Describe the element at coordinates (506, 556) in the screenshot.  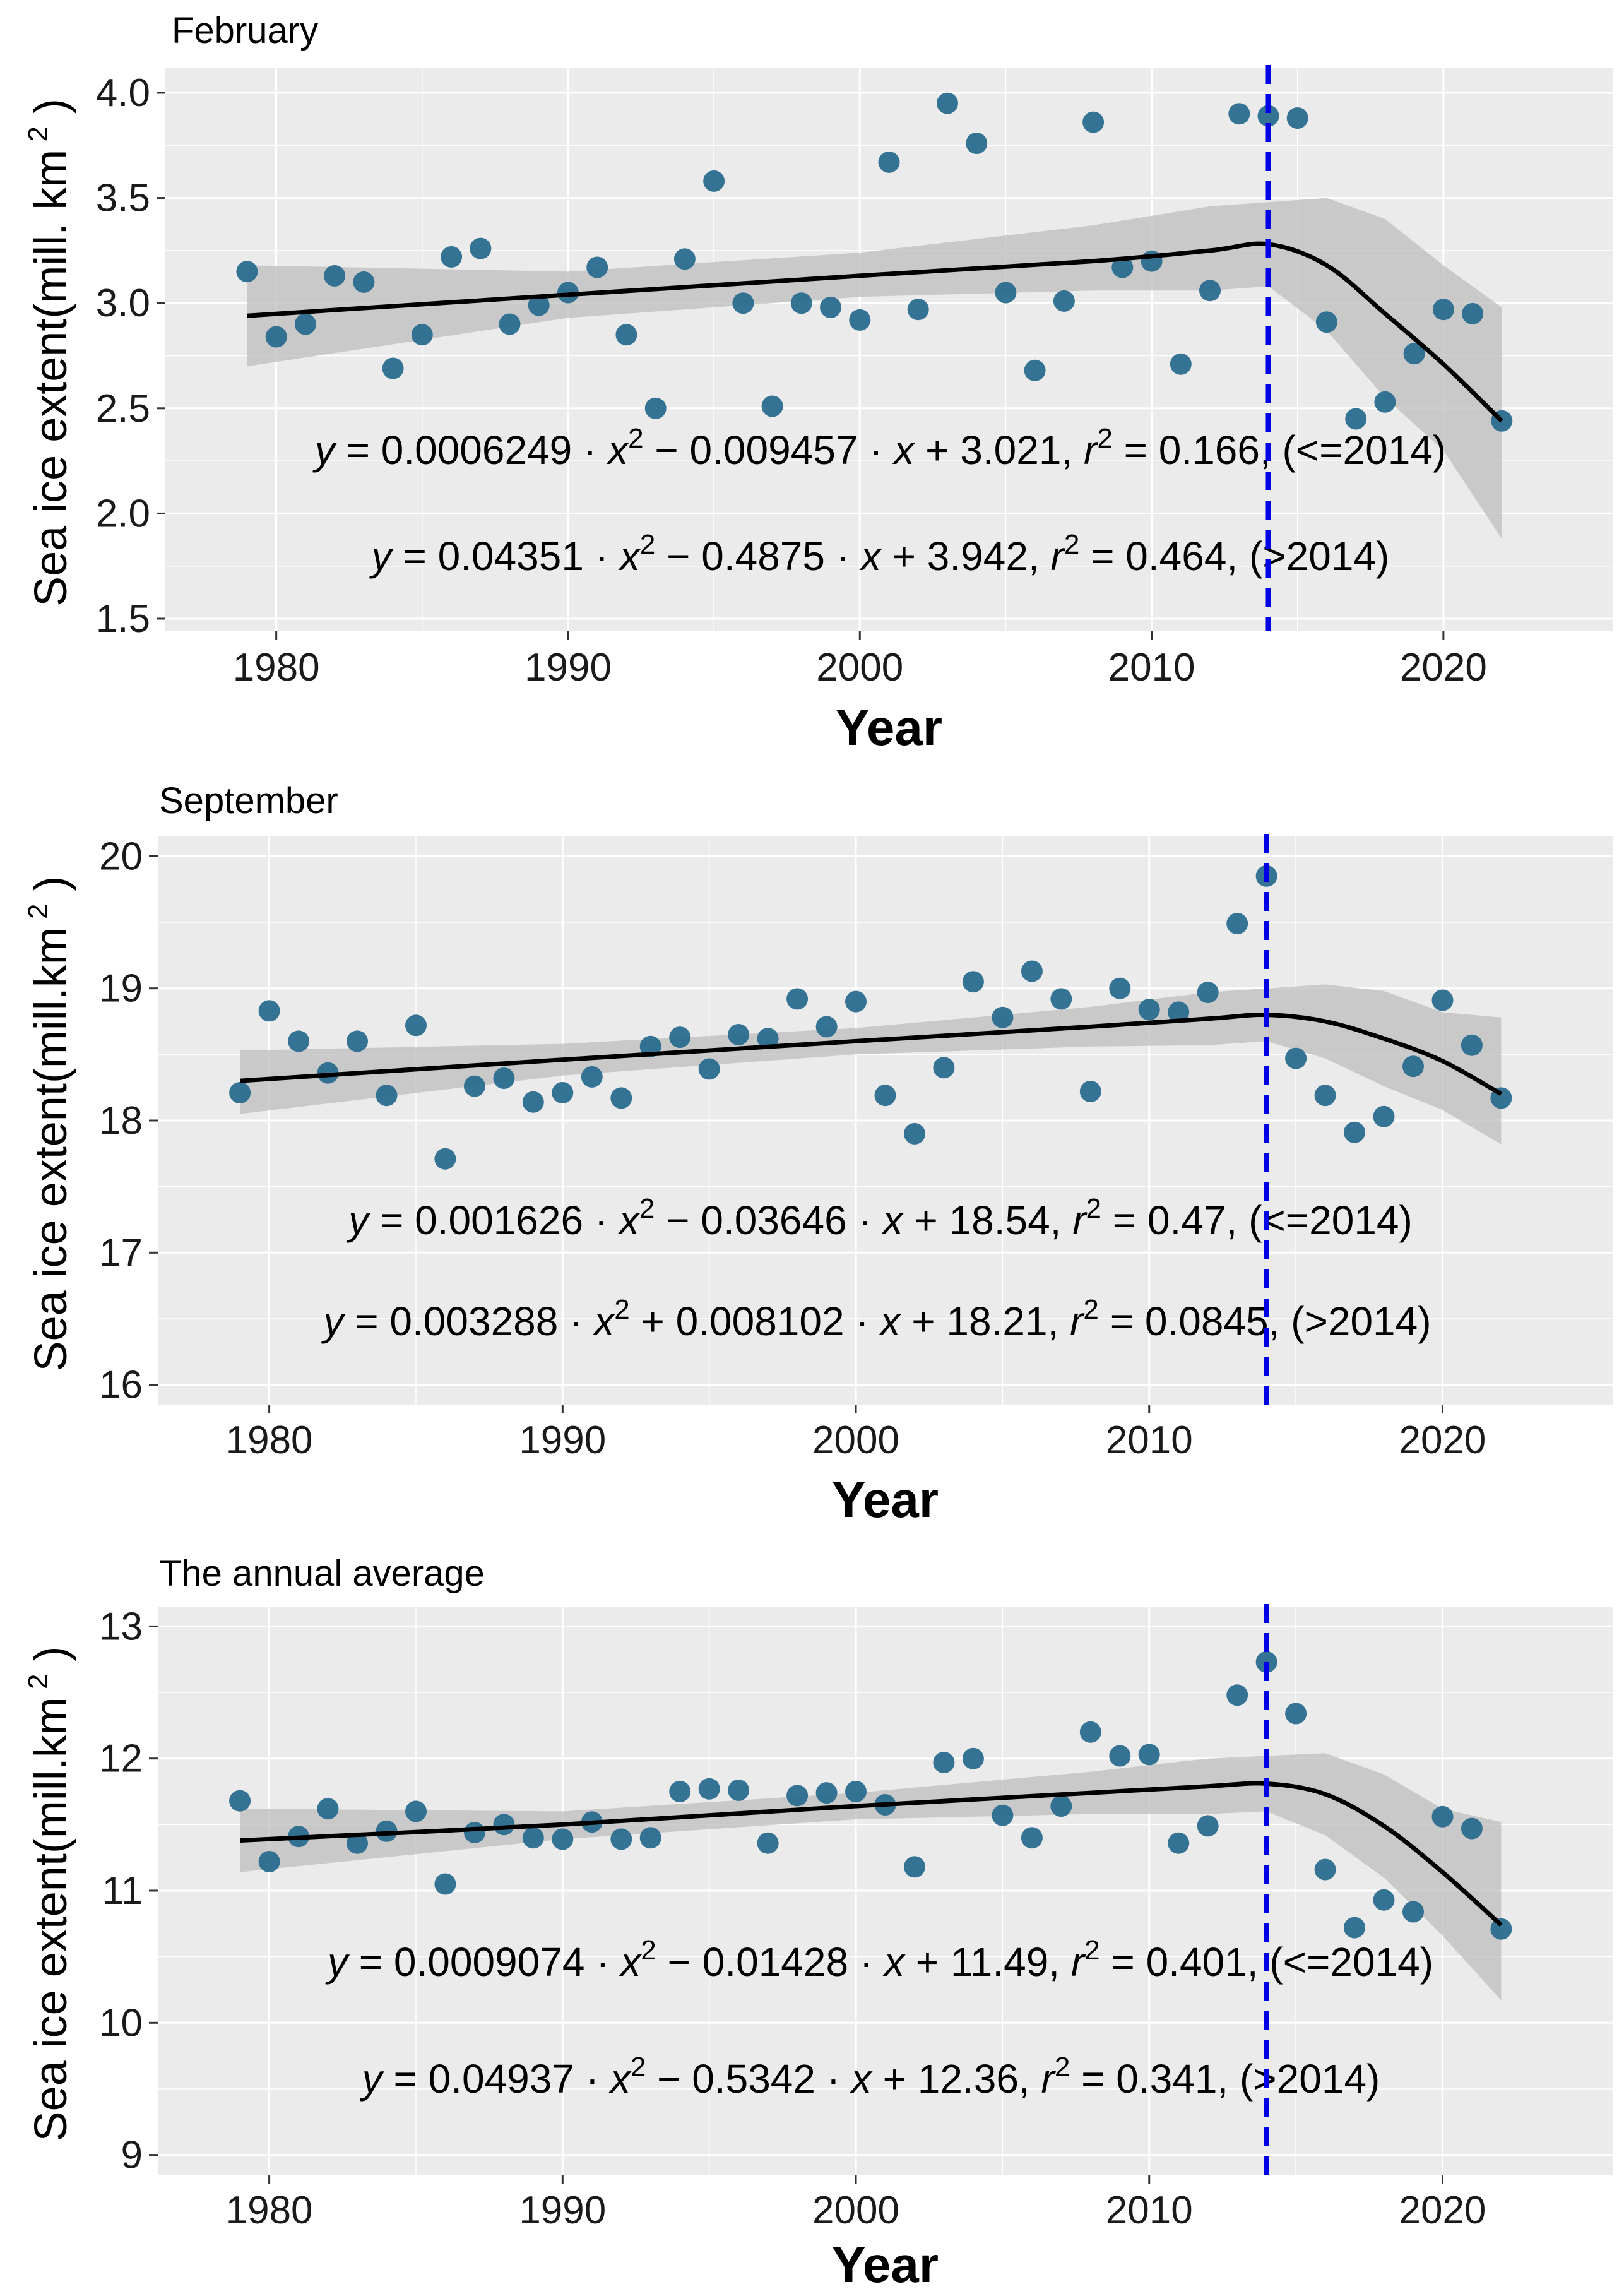
I see `eq-coef2: = 0.04351 ·` at that location.